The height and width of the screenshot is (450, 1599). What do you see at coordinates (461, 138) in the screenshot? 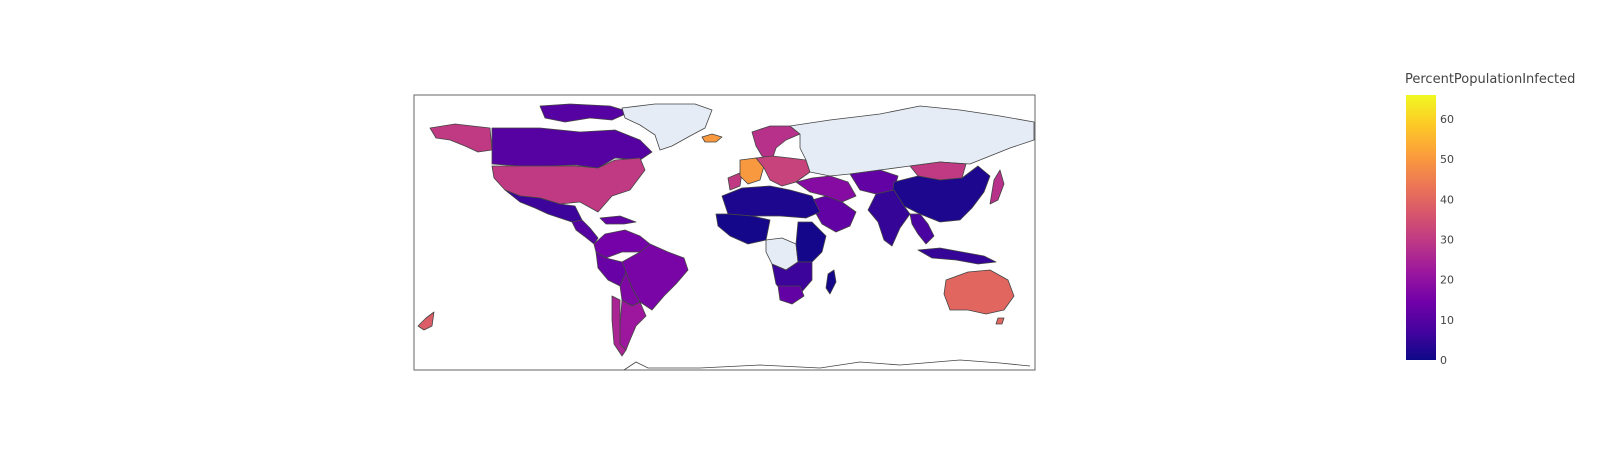
I see `region-alaska: Alaska` at bounding box center [461, 138].